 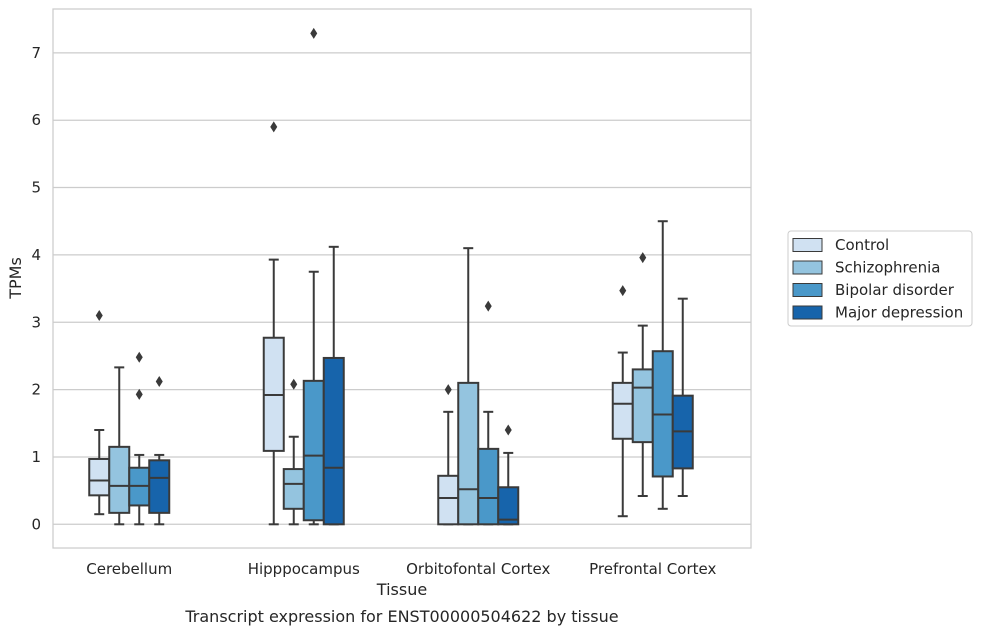 What do you see at coordinates (36, 288) in the screenshot?
I see `y-tick-labels: 0 1 2 3 4 5 6 7` at bounding box center [36, 288].